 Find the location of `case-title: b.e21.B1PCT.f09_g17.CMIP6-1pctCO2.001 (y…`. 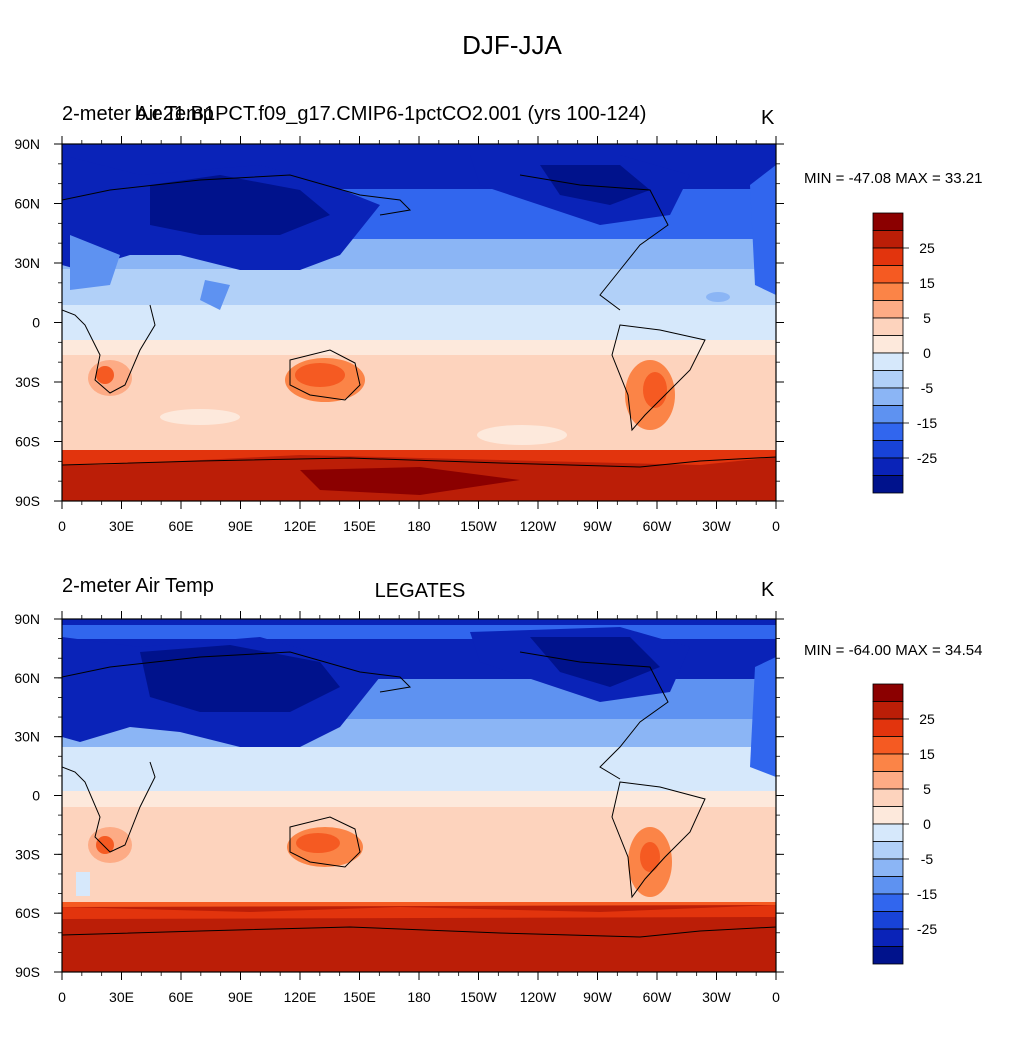

case-title: b.e21.B1PCT.f09_g17.CMIP6-1pctCO2.001 (y… is located at coordinates (391, 114).